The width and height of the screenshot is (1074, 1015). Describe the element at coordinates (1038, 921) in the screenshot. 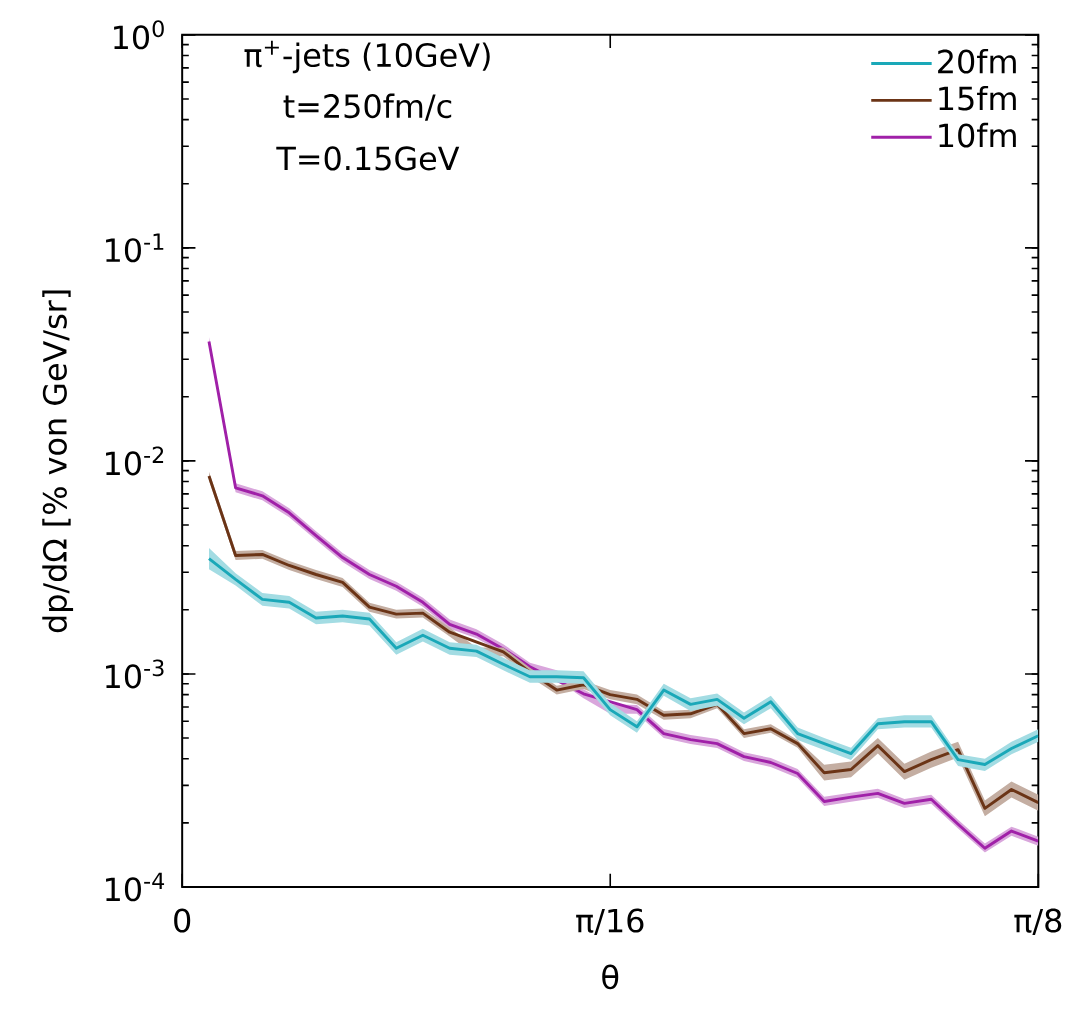

I see `x-tick-label: π/8` at that location.